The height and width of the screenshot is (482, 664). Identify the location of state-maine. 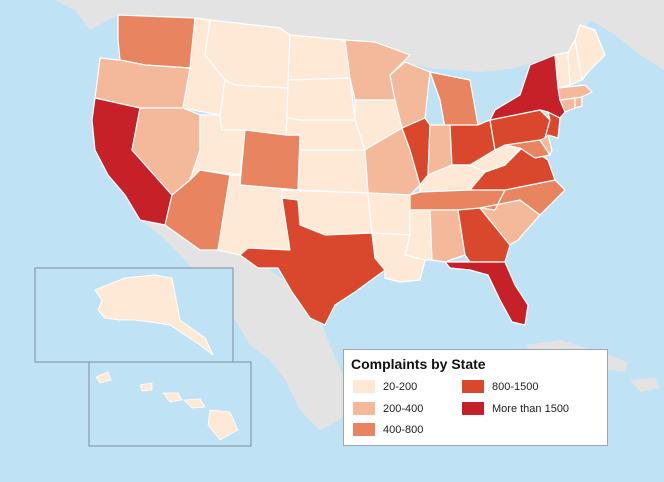
(590, 52).